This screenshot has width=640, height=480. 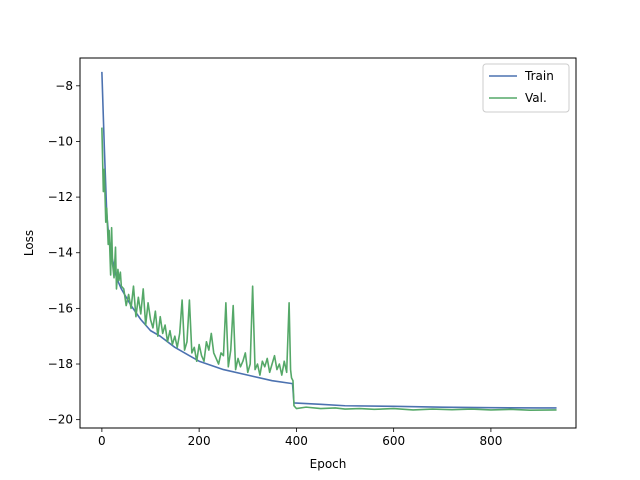 I want to click on legend-label: Val., so click(x=536, y=98).